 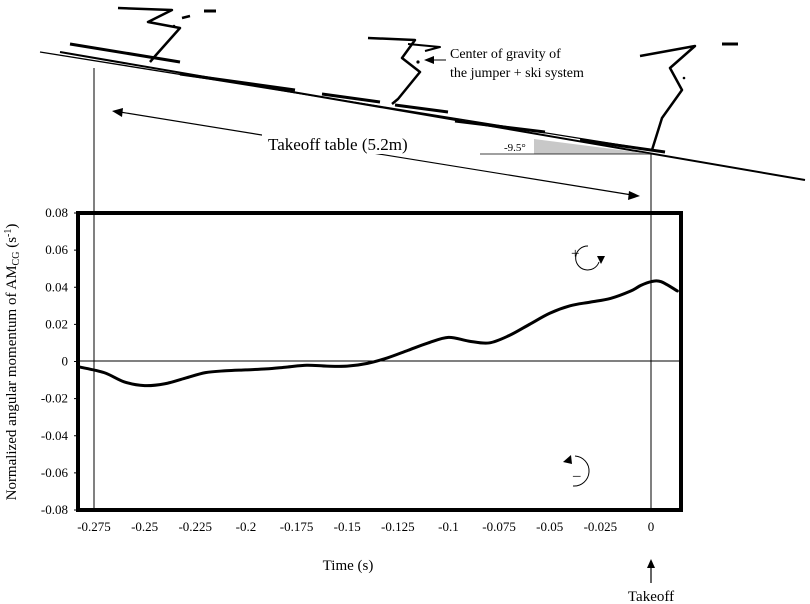 What do you see at coordinates (601, 526) in the screenshot?
I see `x-tick-label: -0.025` at bounding box center [601, 526].